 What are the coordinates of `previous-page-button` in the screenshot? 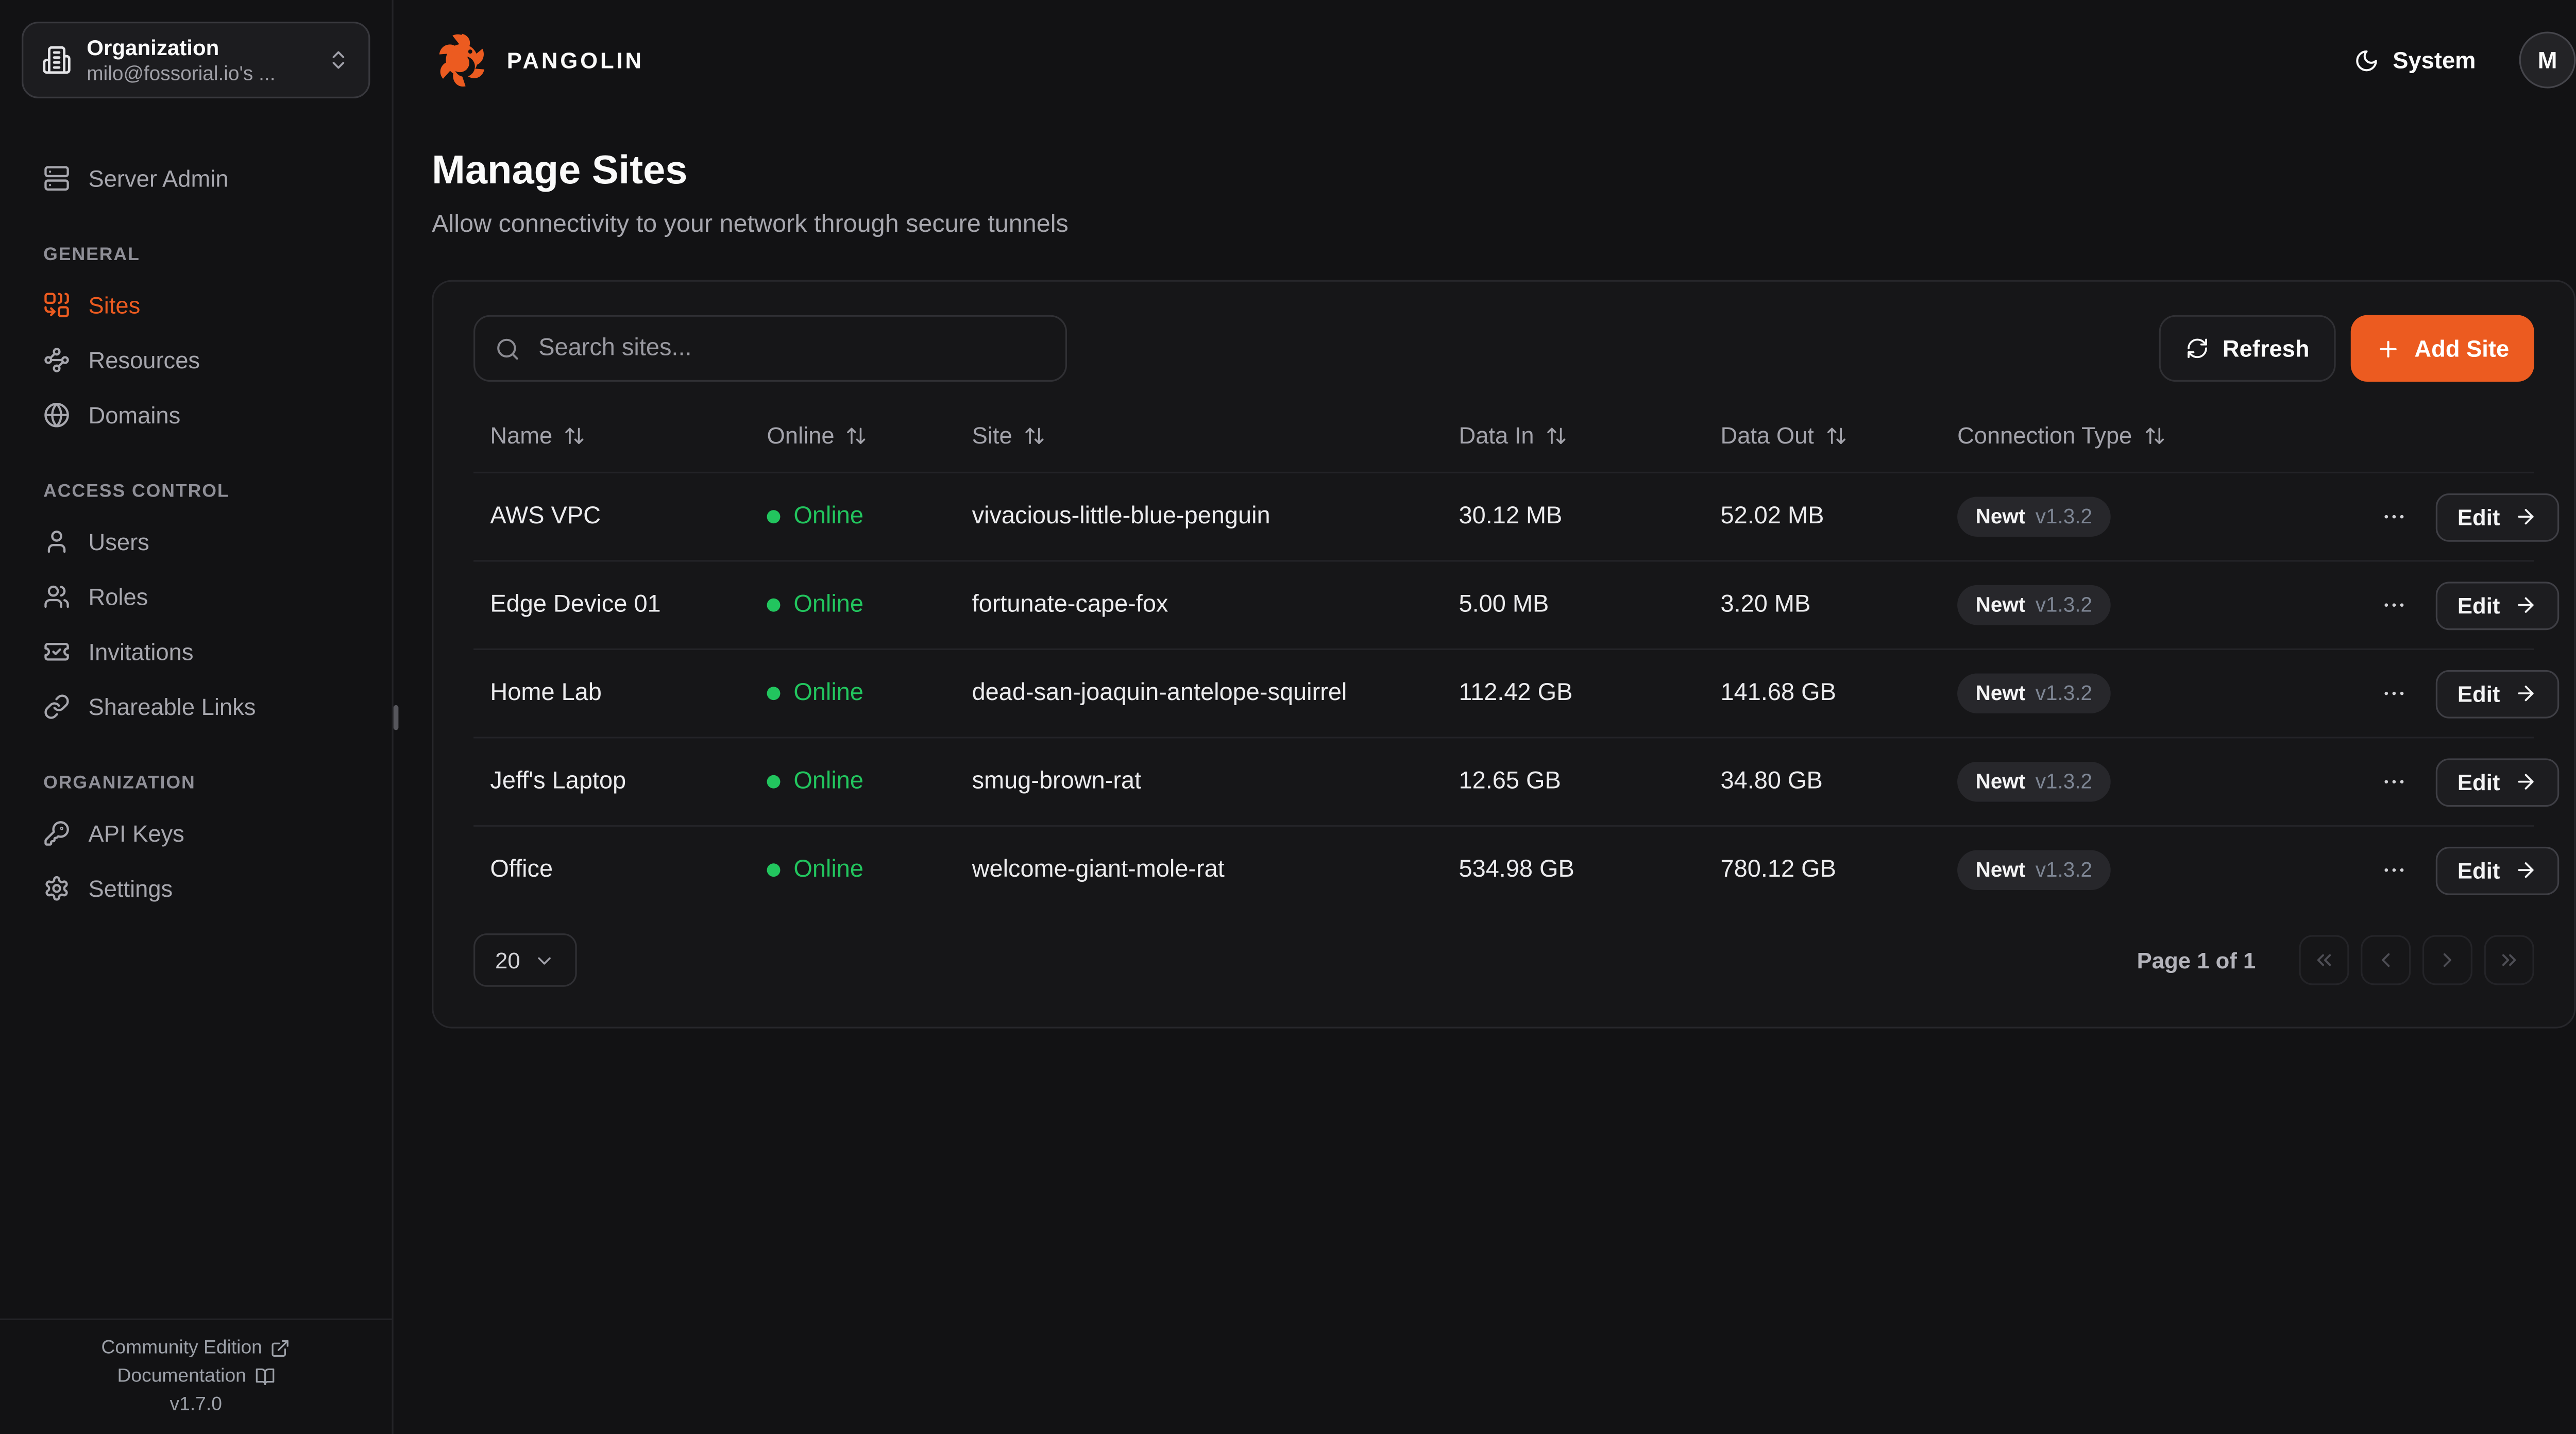 It's located at (2386, 960).